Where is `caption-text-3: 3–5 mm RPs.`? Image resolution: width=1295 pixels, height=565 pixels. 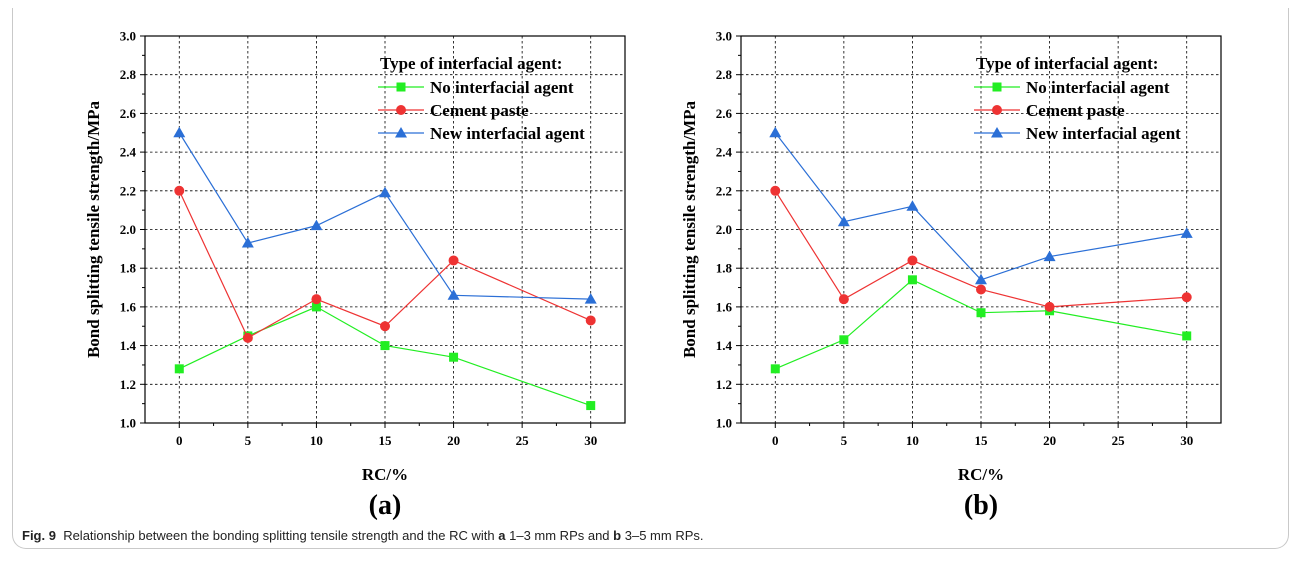 caption-text-3: 3–5 mm RPs. is located at coordinates (664, 535).